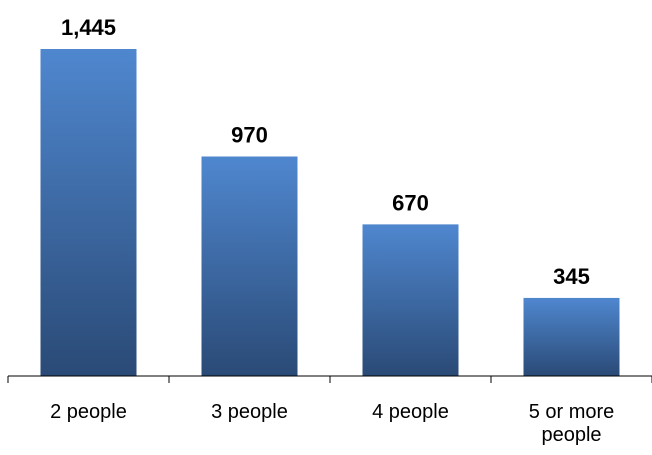 The width and height of the screenshot is (652, 455). I want to click on x-tick-label-4: 5 or more people, so click(572, 423).